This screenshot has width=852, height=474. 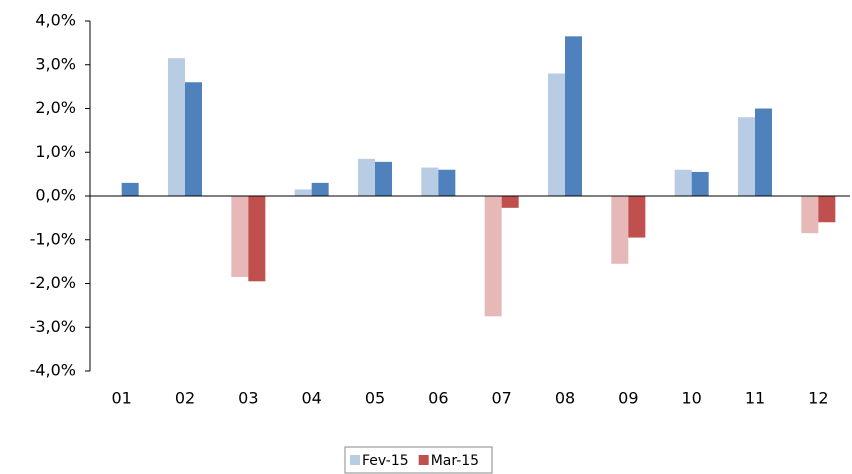 I want to click on y-tick-label: 4,0%, so click(x=55, y=20).